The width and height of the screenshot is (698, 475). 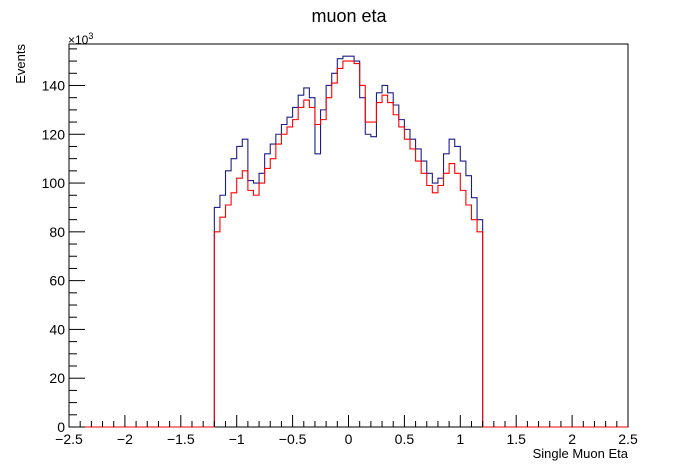 What do you see at coordinates (57, 232) in the screenshot?
I see `y-tick-label: 80` at bounding box center [57, 232].